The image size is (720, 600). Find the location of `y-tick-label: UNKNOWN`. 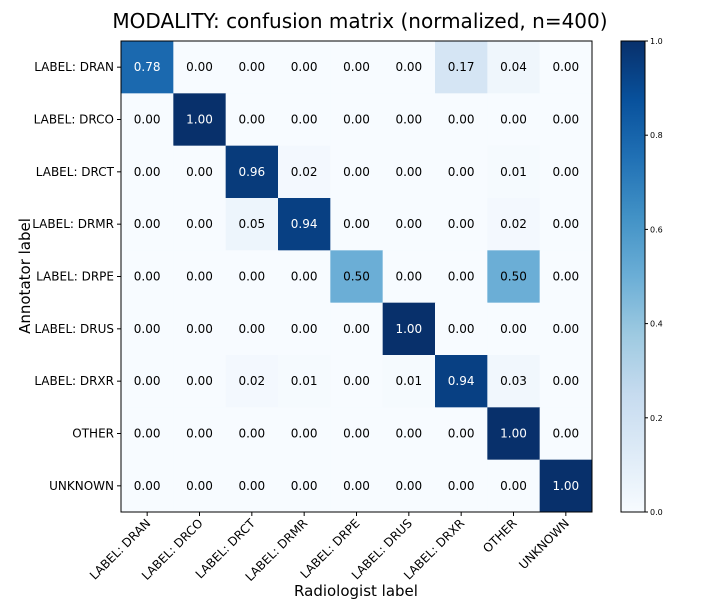

y-tick-label: UNKNOWN is located at coordinates (81, 486).